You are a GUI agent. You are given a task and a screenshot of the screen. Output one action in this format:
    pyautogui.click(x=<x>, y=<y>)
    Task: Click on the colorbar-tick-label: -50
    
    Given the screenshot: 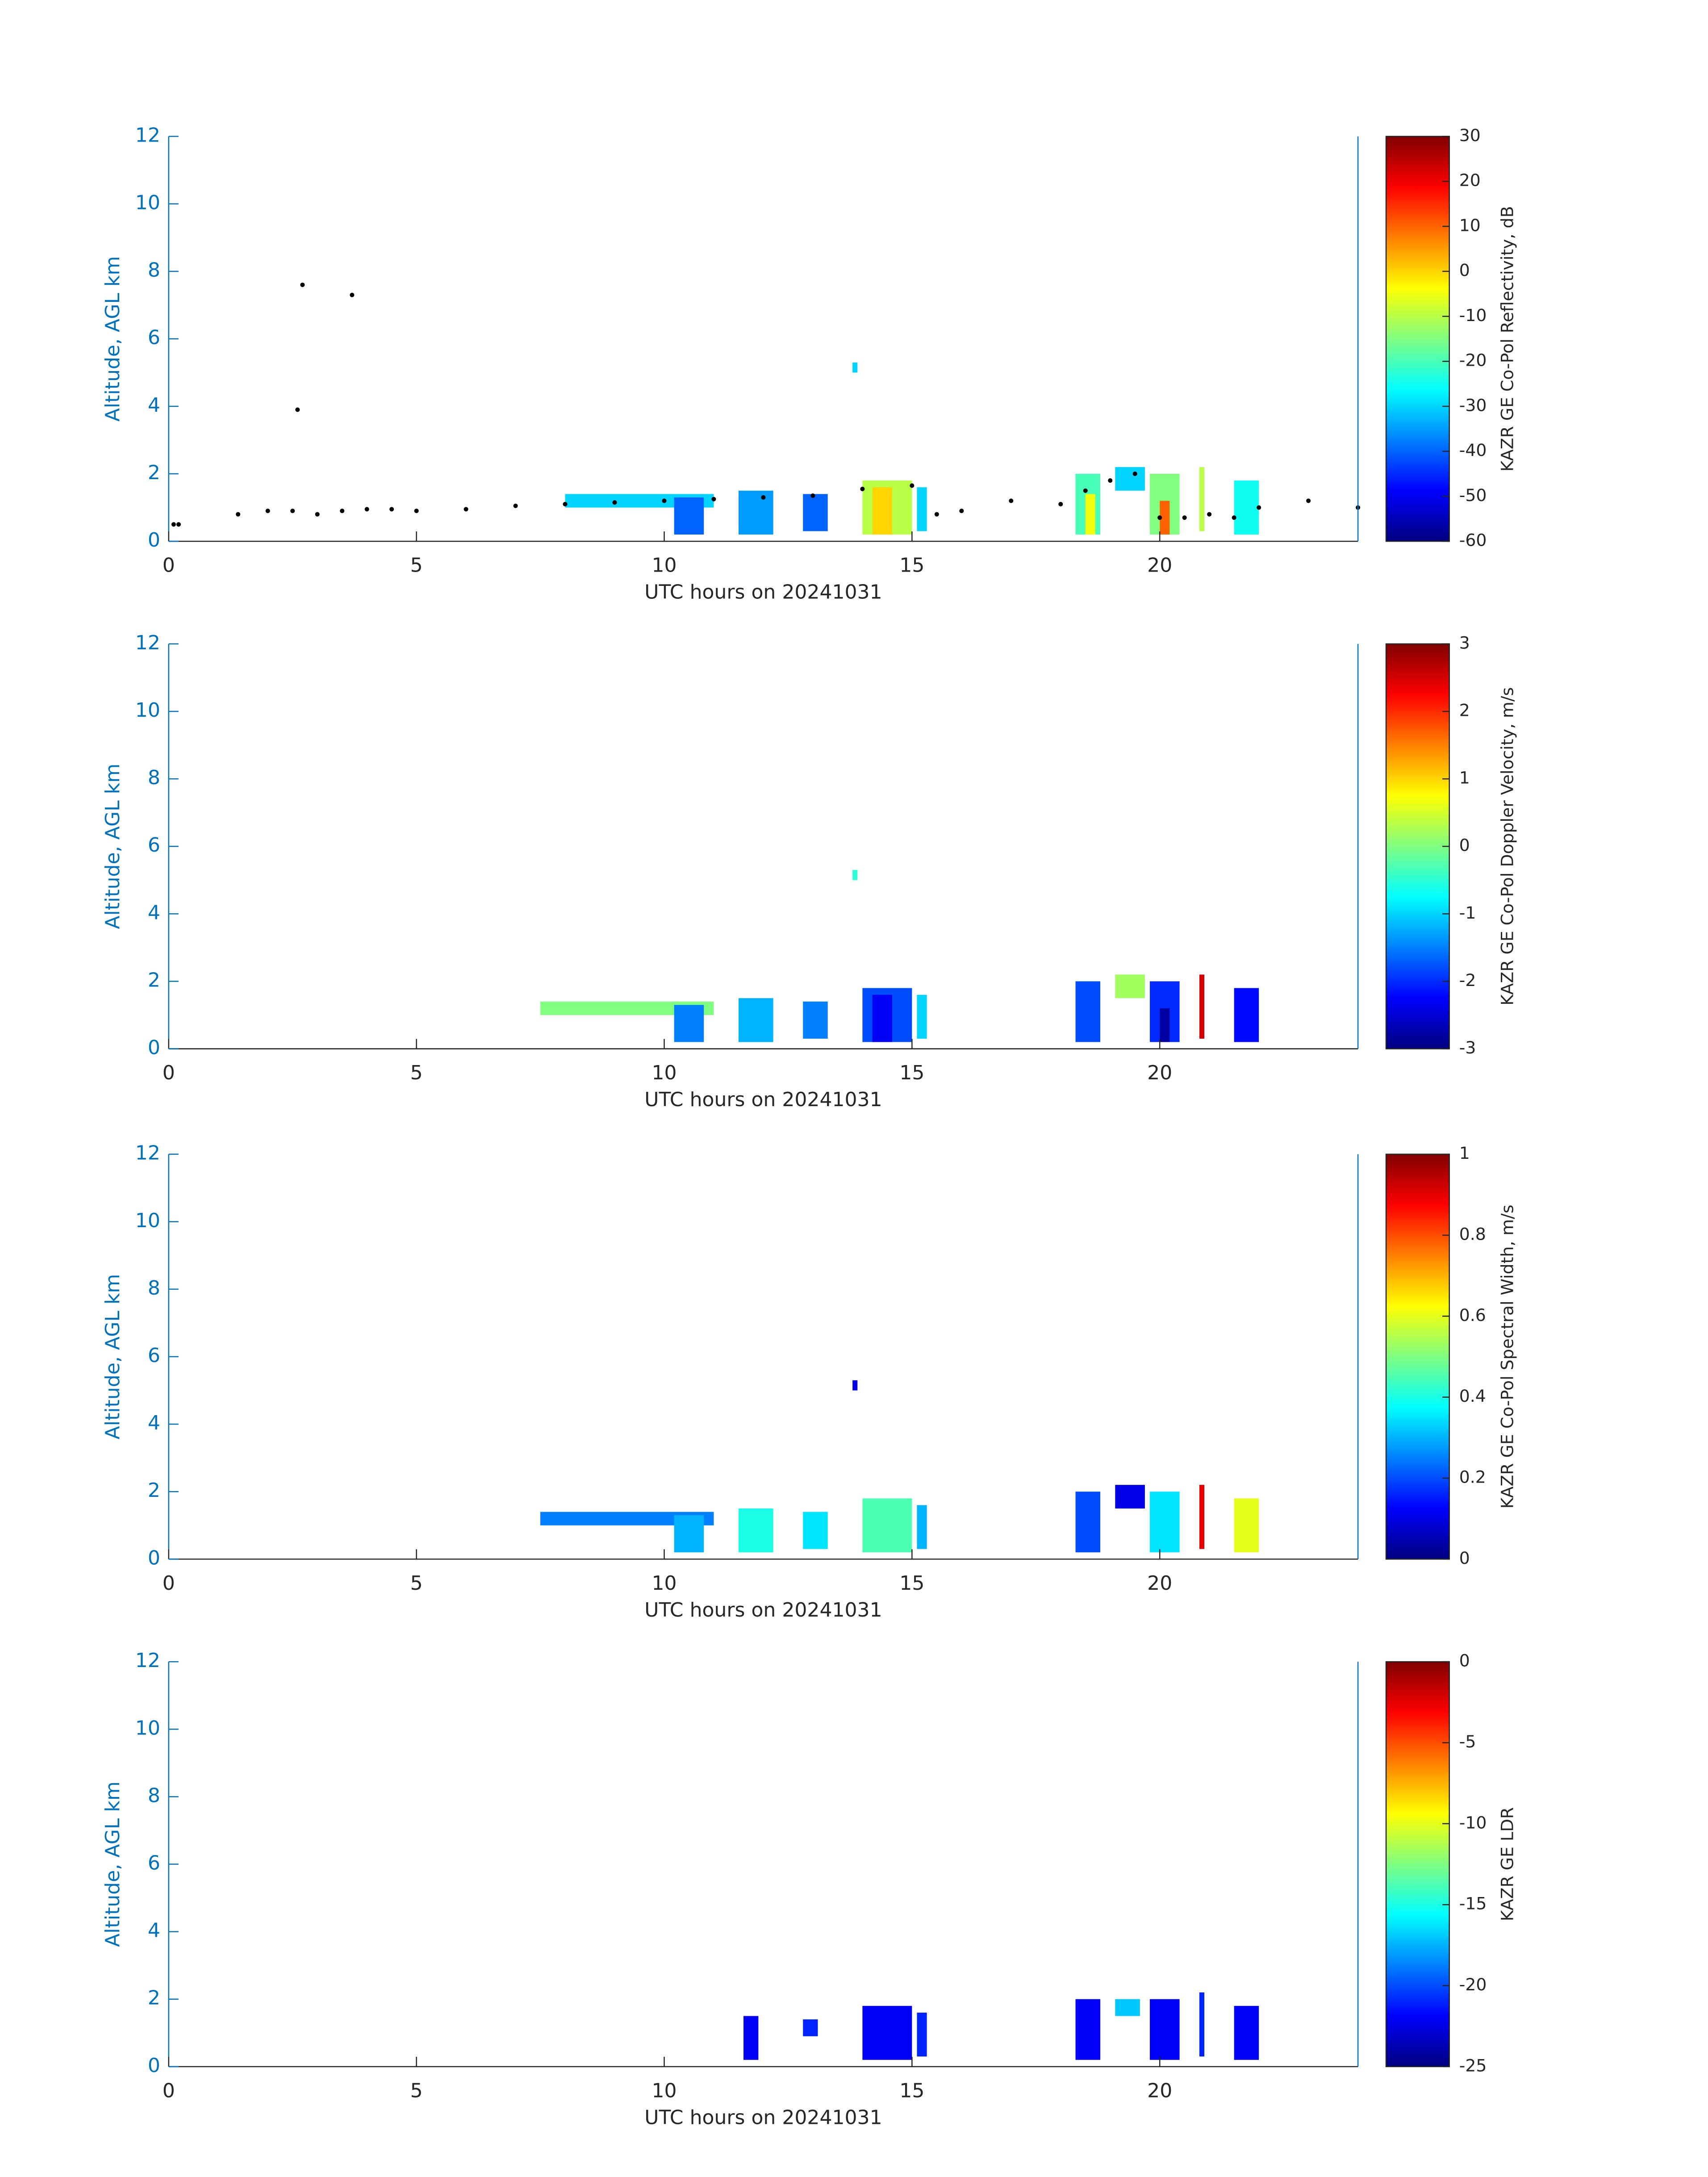 What is the action you would take?
    pyautogui.click(x=1473, y=495)
    